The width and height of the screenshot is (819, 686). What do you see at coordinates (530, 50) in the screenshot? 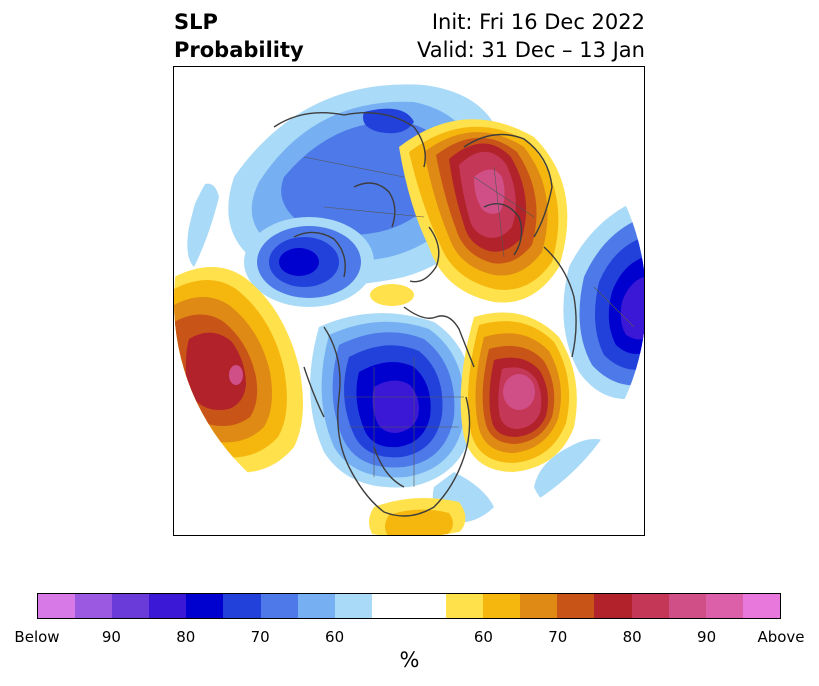
I see `title-valid-range: Valid: 31 Dec – 13 Jan` at bounding box center [530, 50].